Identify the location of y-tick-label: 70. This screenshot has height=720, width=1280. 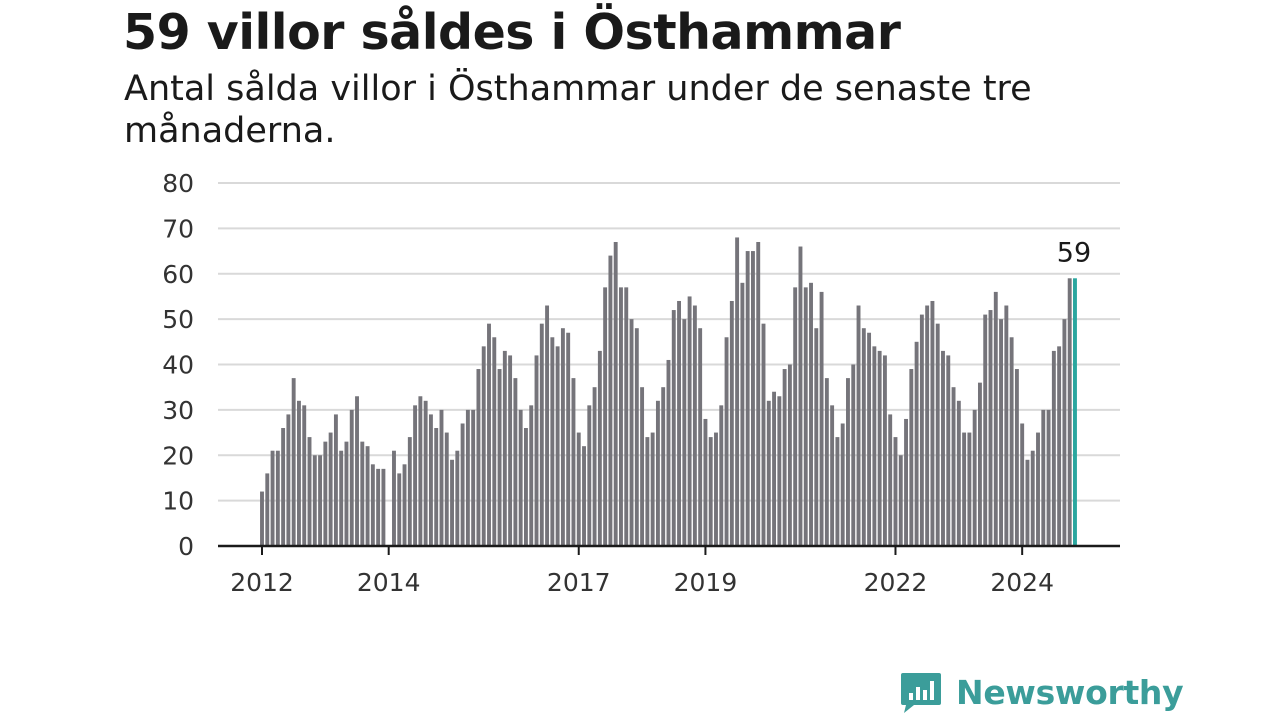
(178, 228).